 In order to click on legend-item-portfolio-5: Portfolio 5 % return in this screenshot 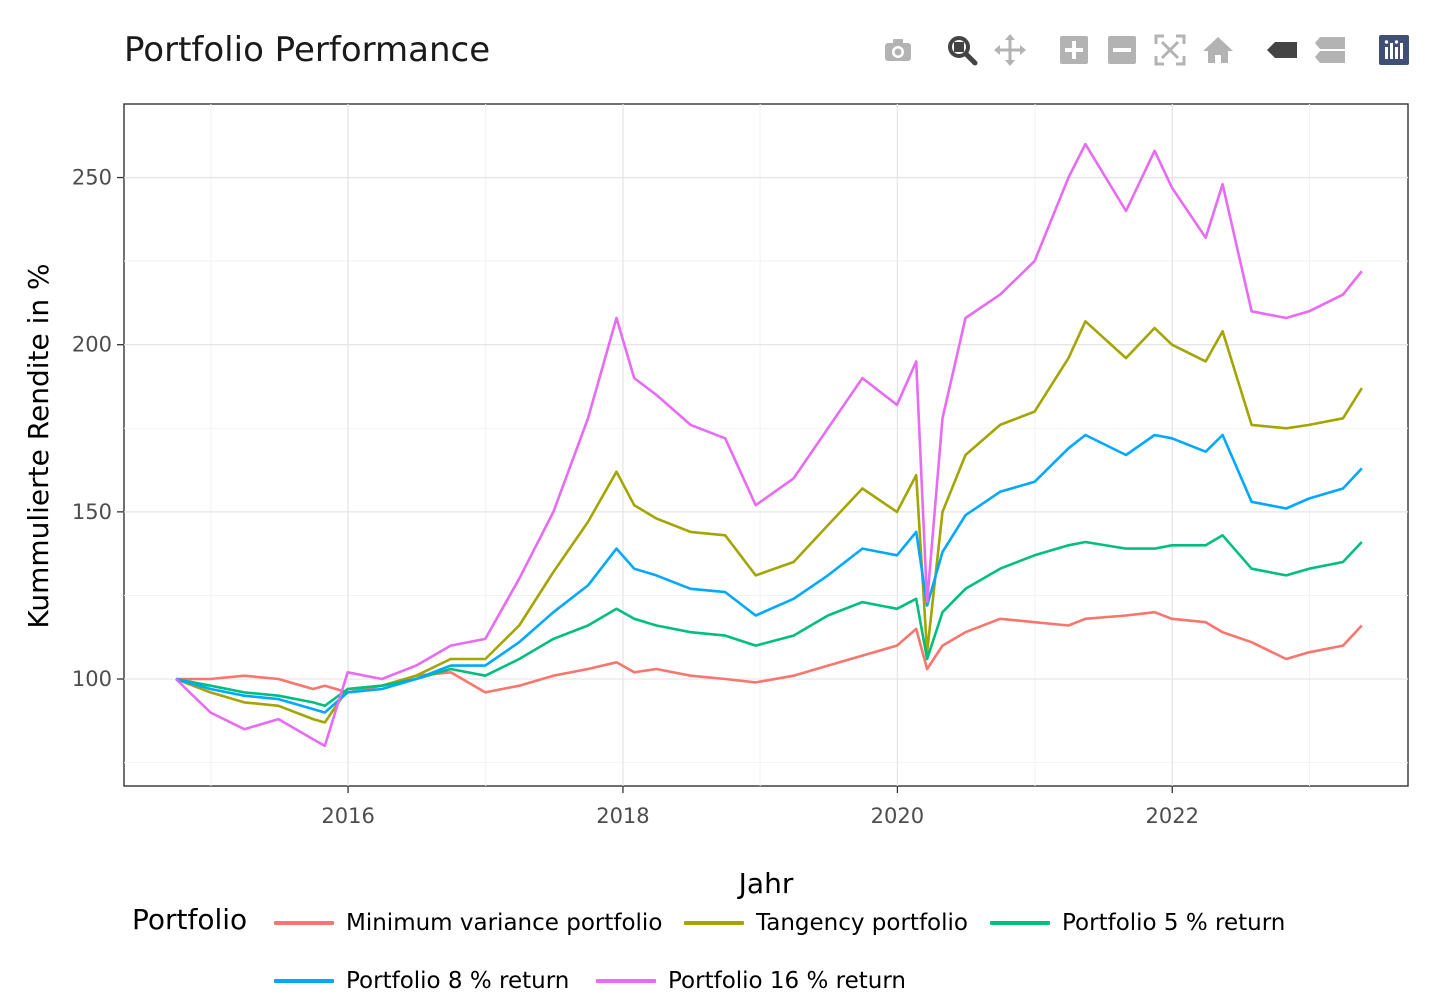, I will do `click(1137, 923)`.